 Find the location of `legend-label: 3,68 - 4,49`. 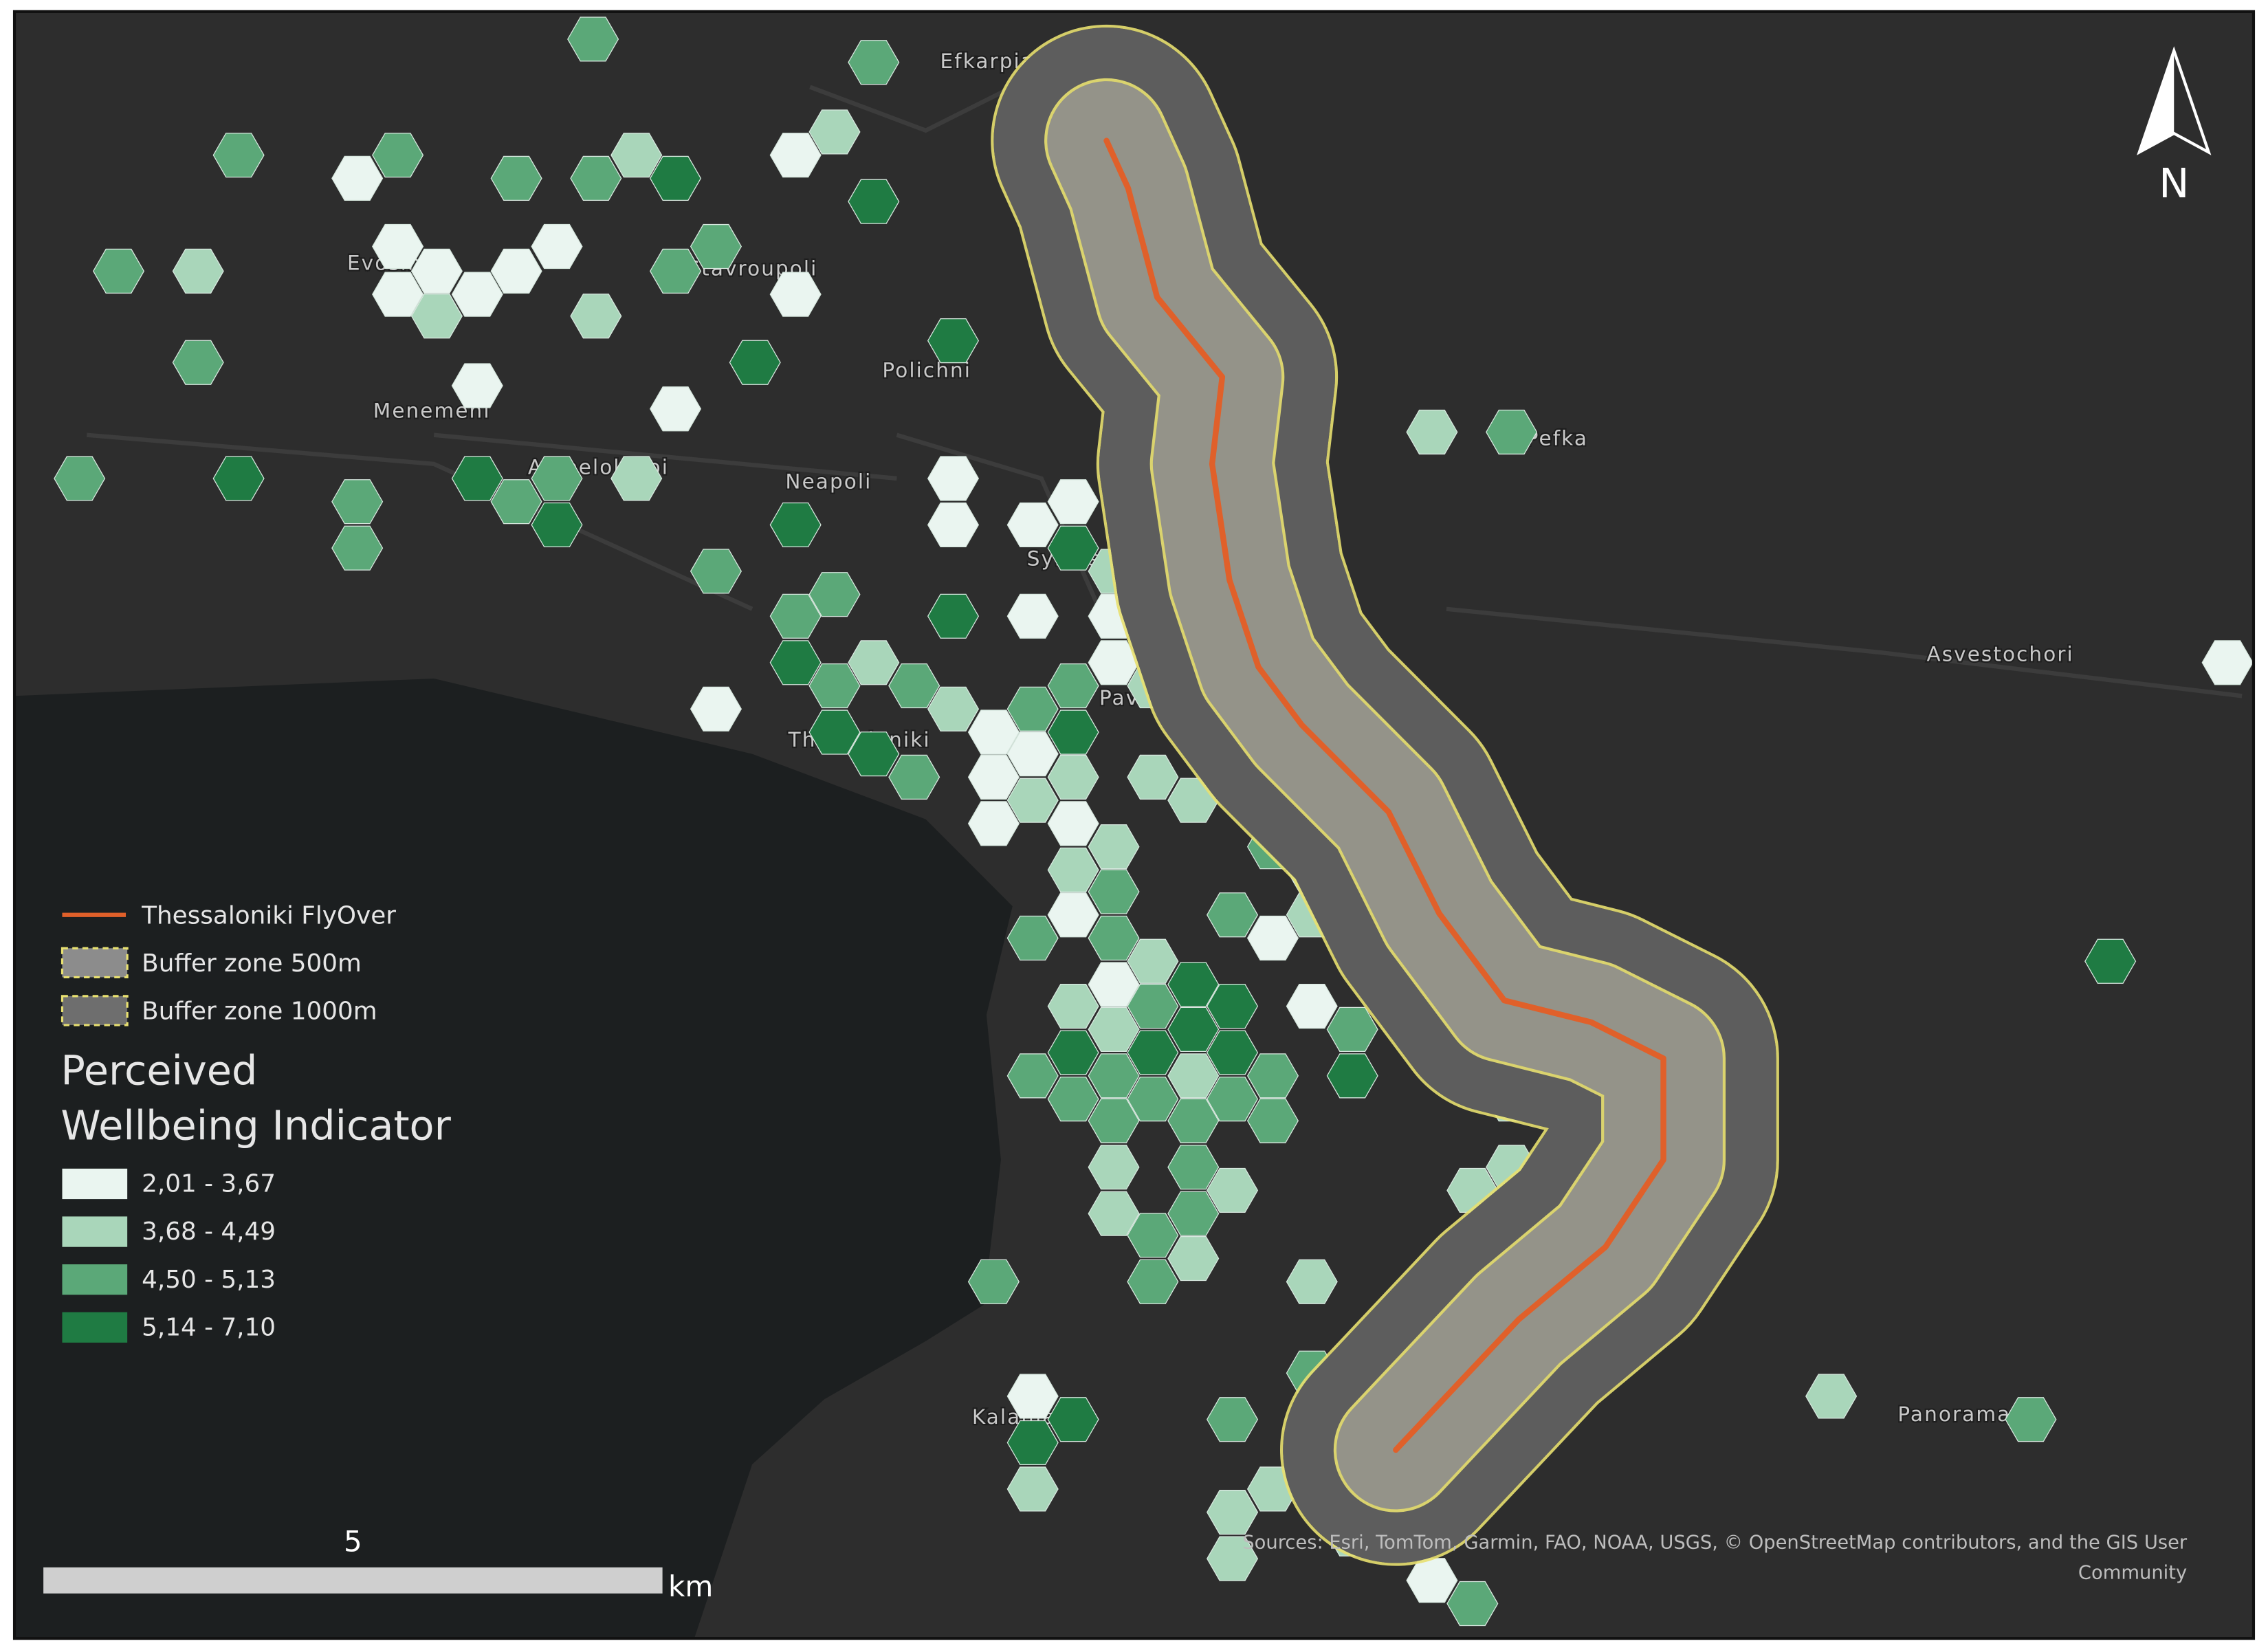

legend-label: 3,68 - 4,49 is located at coordinates (209, 1232).